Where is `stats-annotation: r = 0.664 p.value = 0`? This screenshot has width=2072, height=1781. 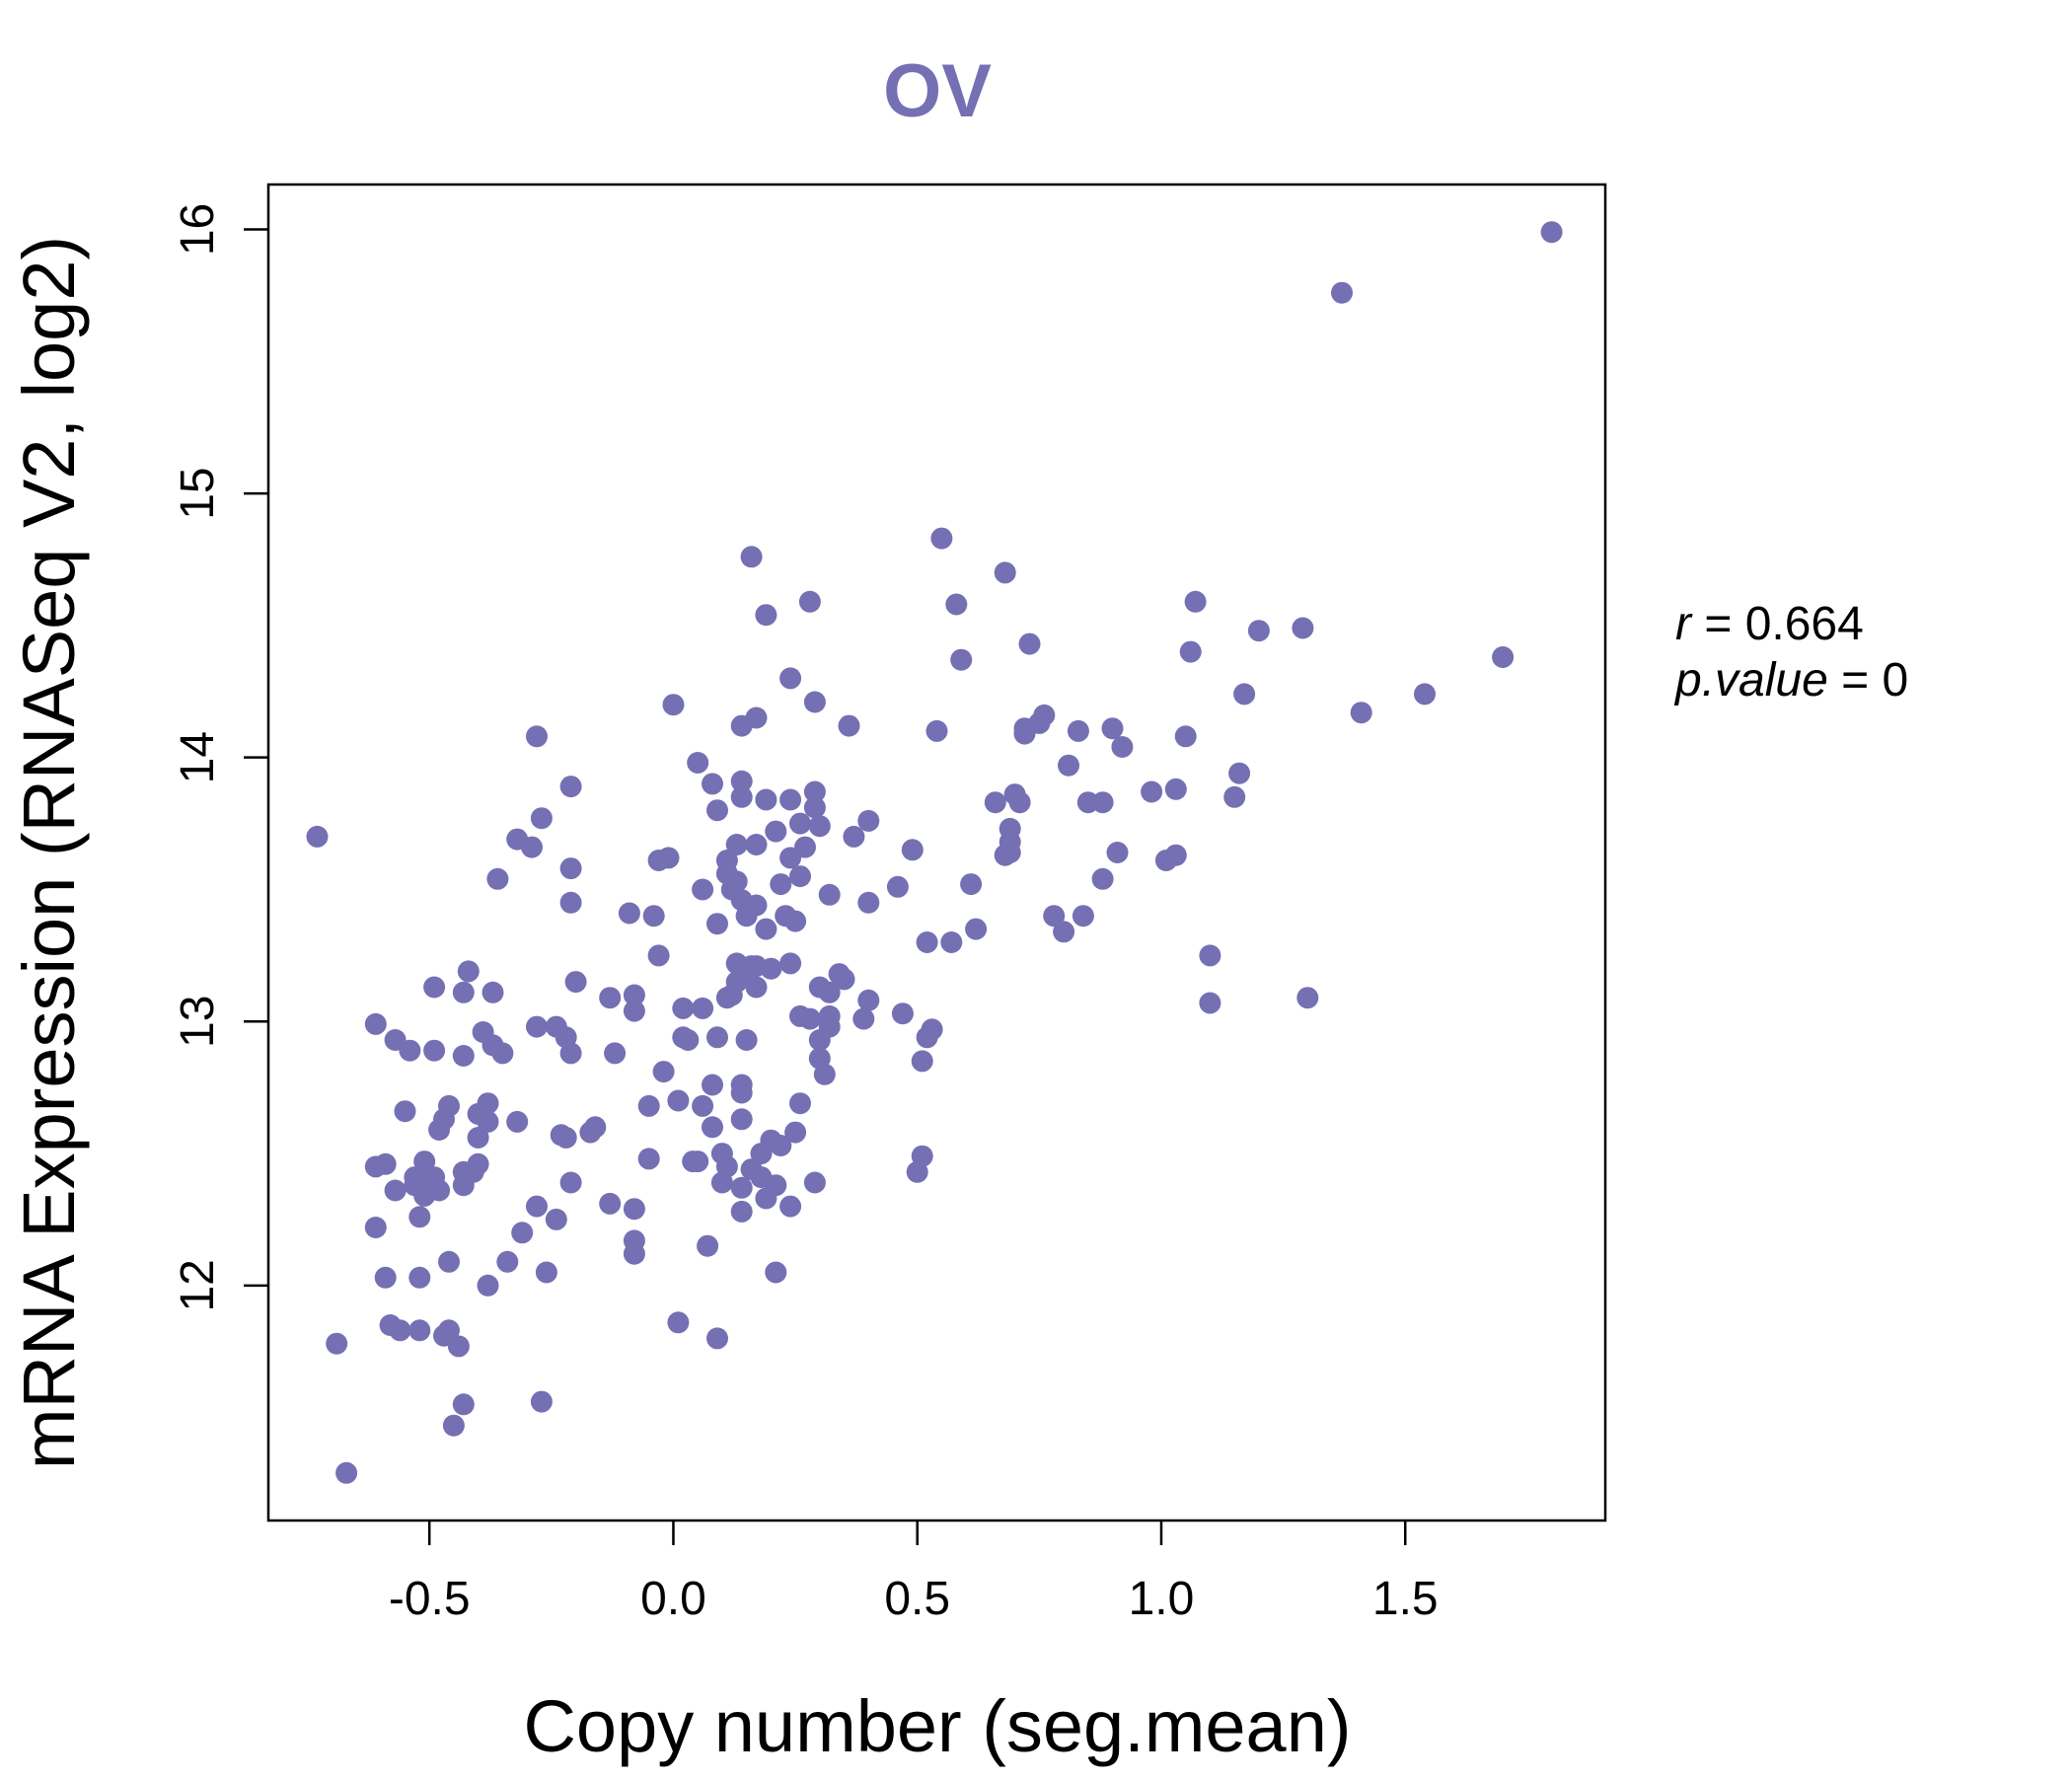 stats-annotation: r = 0.664 p.value = 0 is located at coordinates (1791, 652).